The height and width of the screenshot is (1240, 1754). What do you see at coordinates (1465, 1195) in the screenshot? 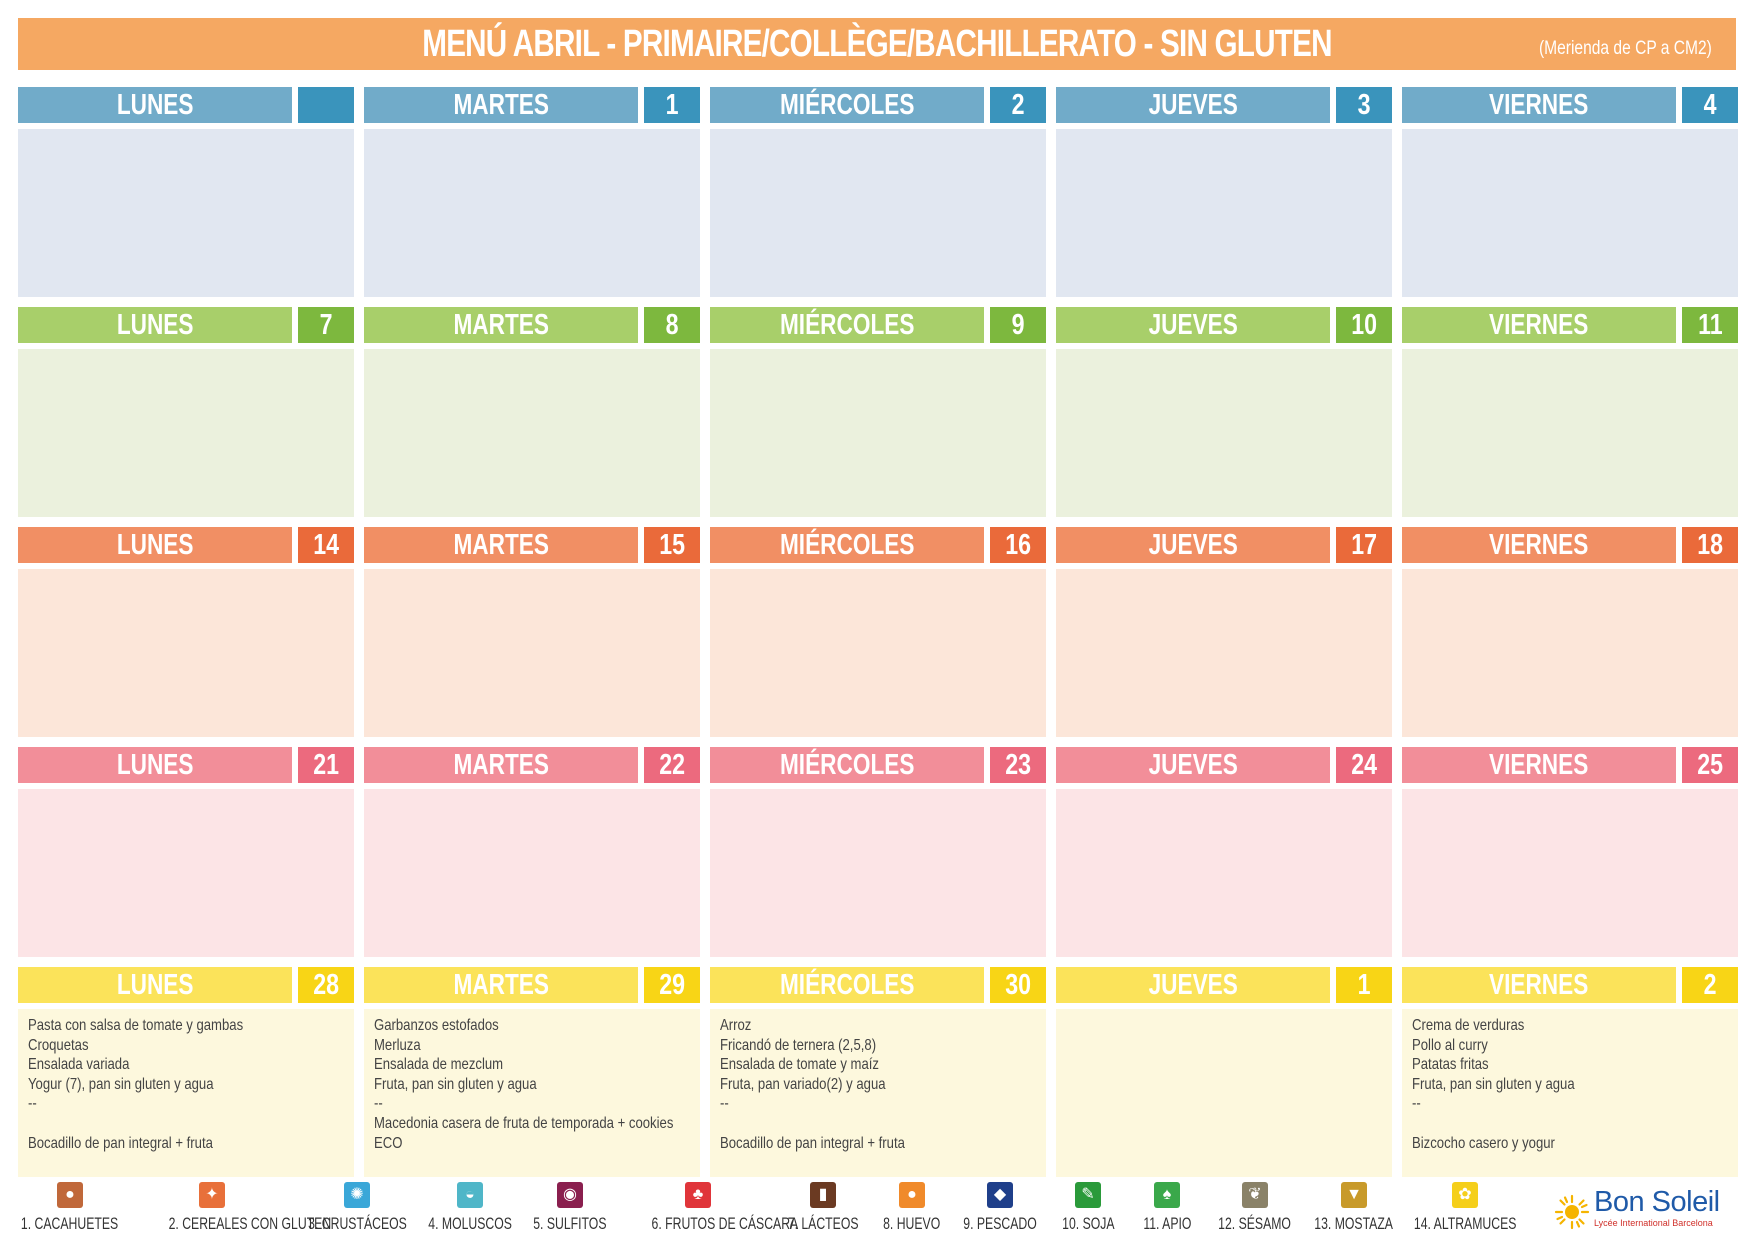
I see `lupin-icon: ✿` at bounding box center [1465, 1195].